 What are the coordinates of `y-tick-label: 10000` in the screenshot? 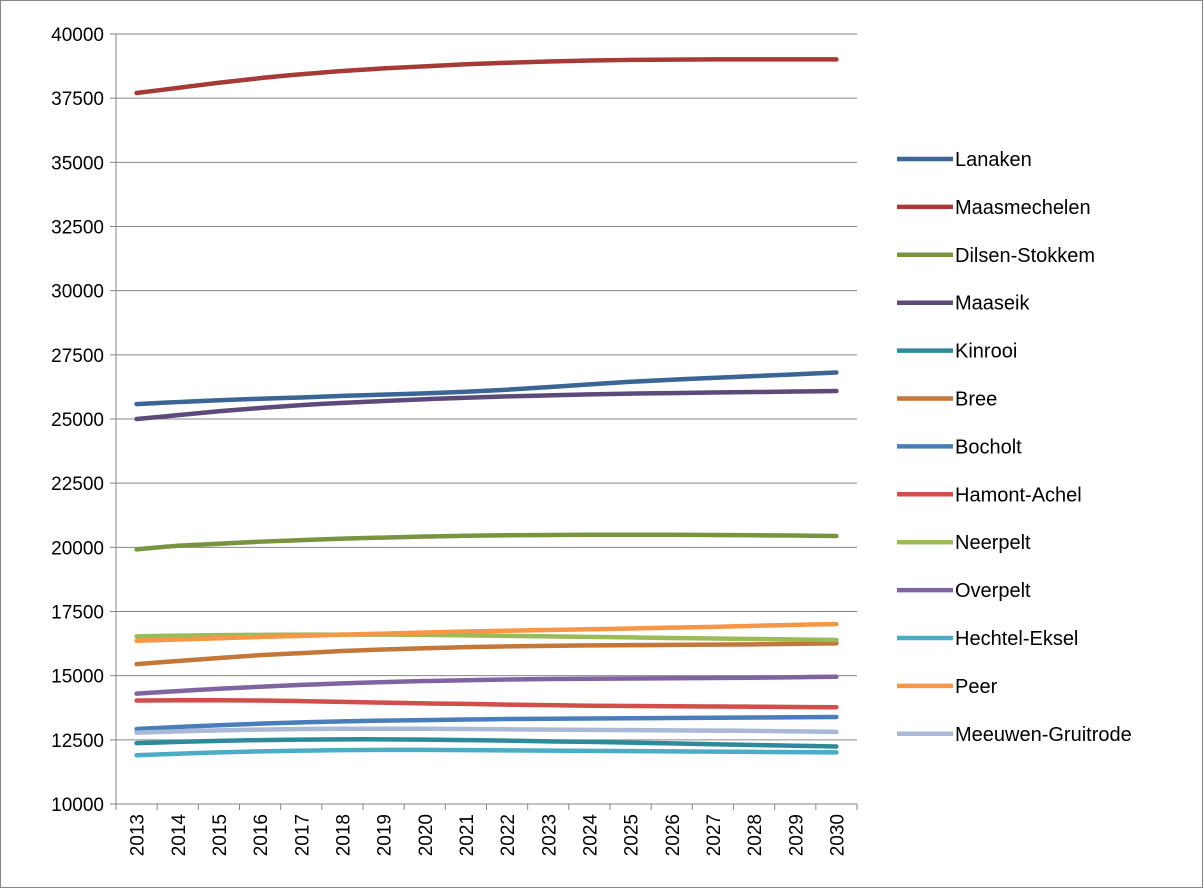 It's located at (77, 805).